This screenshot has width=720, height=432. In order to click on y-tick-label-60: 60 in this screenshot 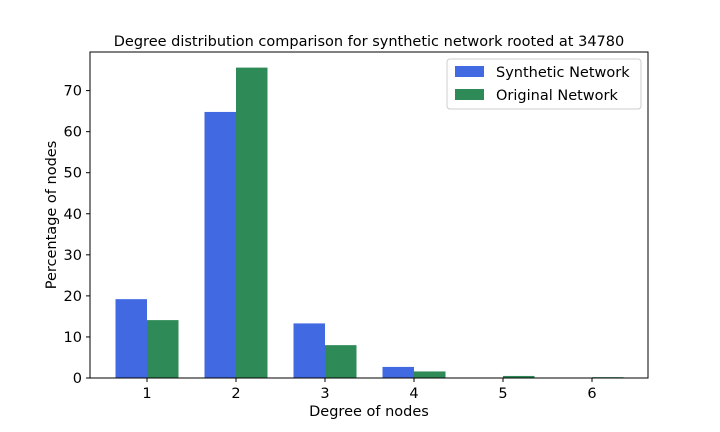, I will do `click(73, 133)`.